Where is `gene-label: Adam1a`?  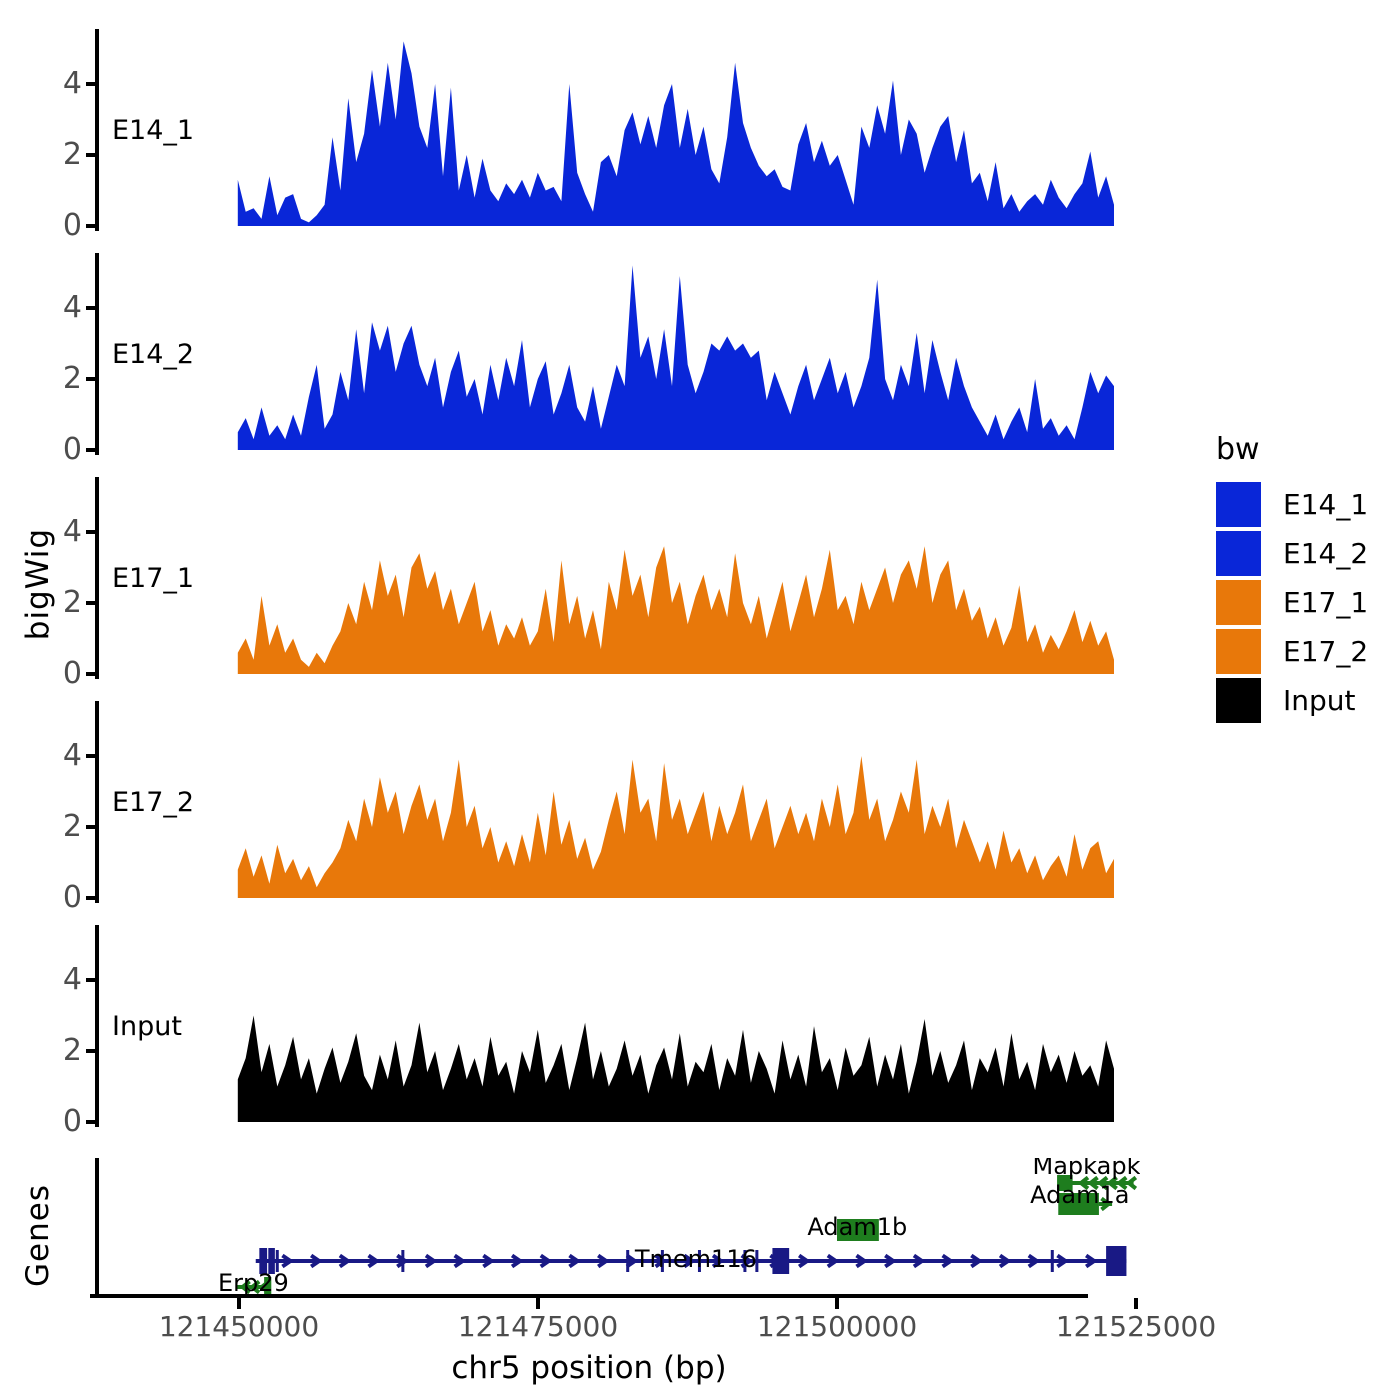 gene-label: Adam1a is located at coordinates (1079, 1195).